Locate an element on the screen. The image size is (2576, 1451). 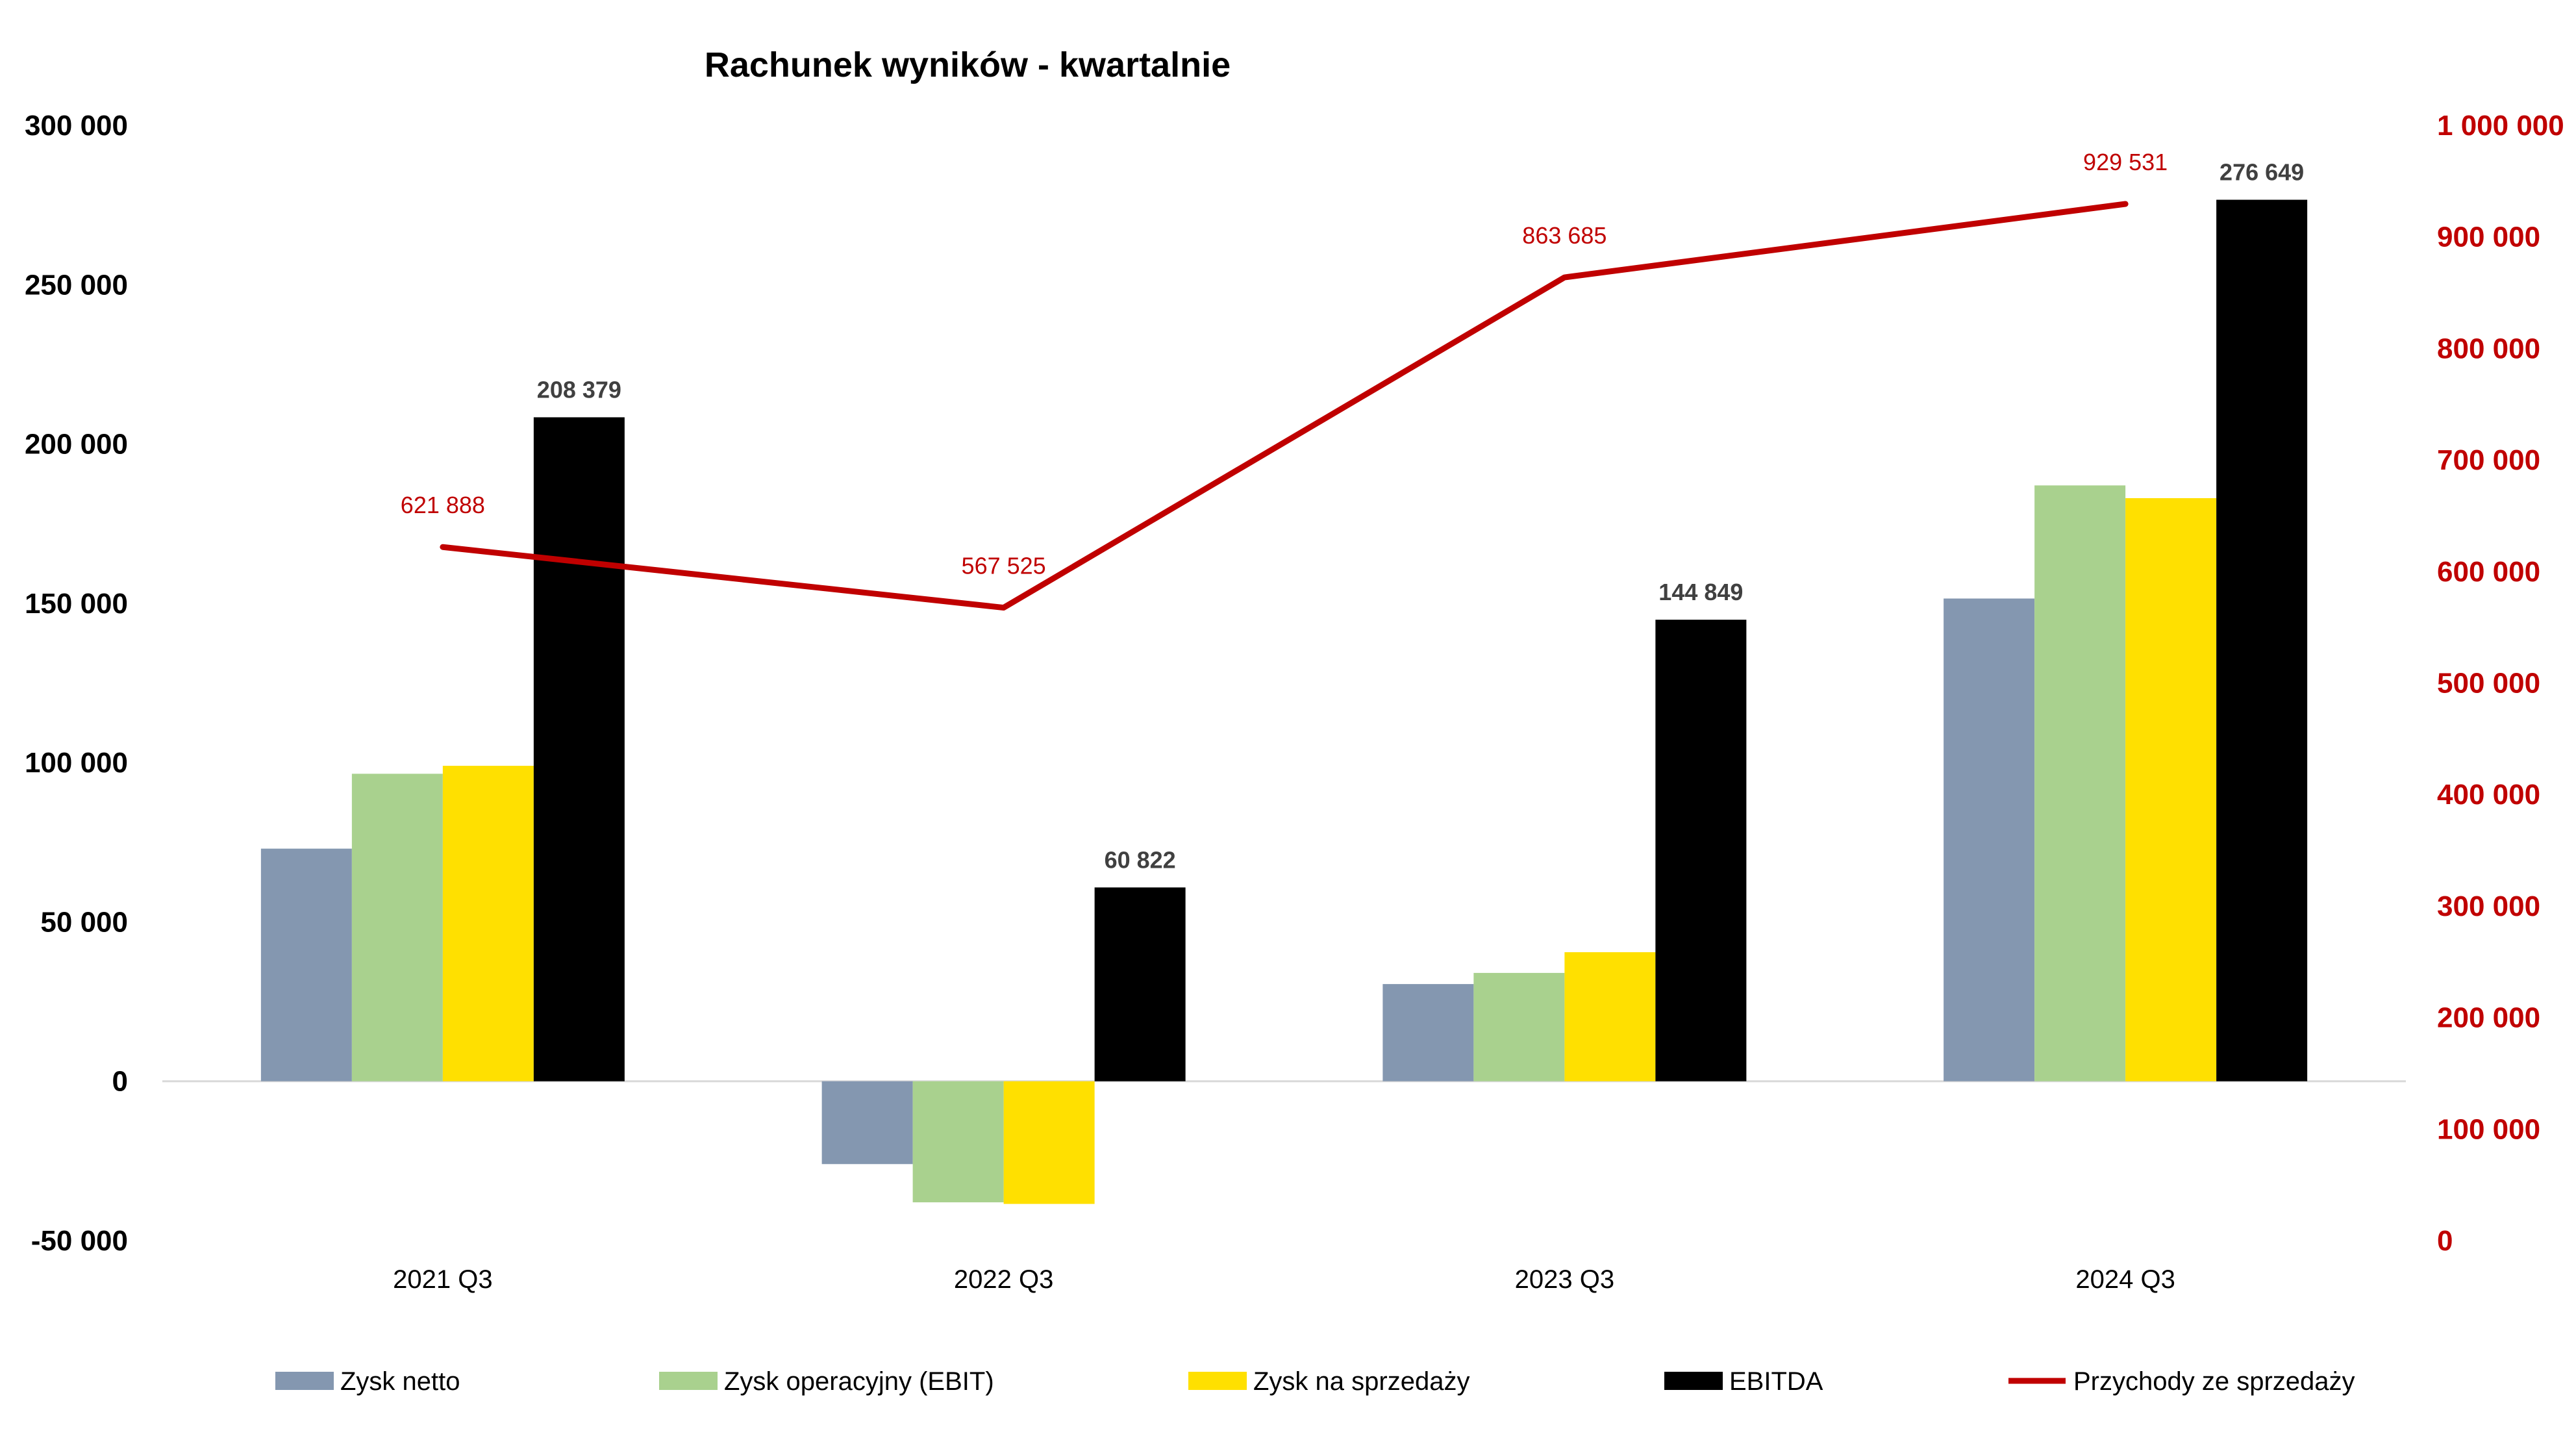
y-right-tick-label: 0 is located at coordinates (2445, 1241).